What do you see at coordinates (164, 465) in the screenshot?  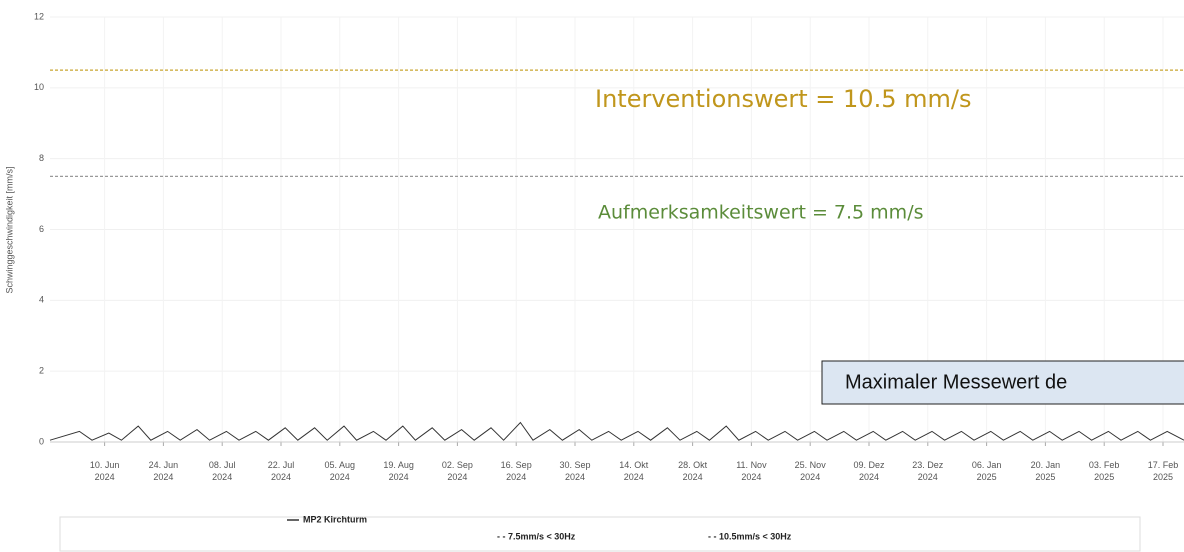 I see `x-tick-label-line: 24. Jun` at bounding box center [164, 465].